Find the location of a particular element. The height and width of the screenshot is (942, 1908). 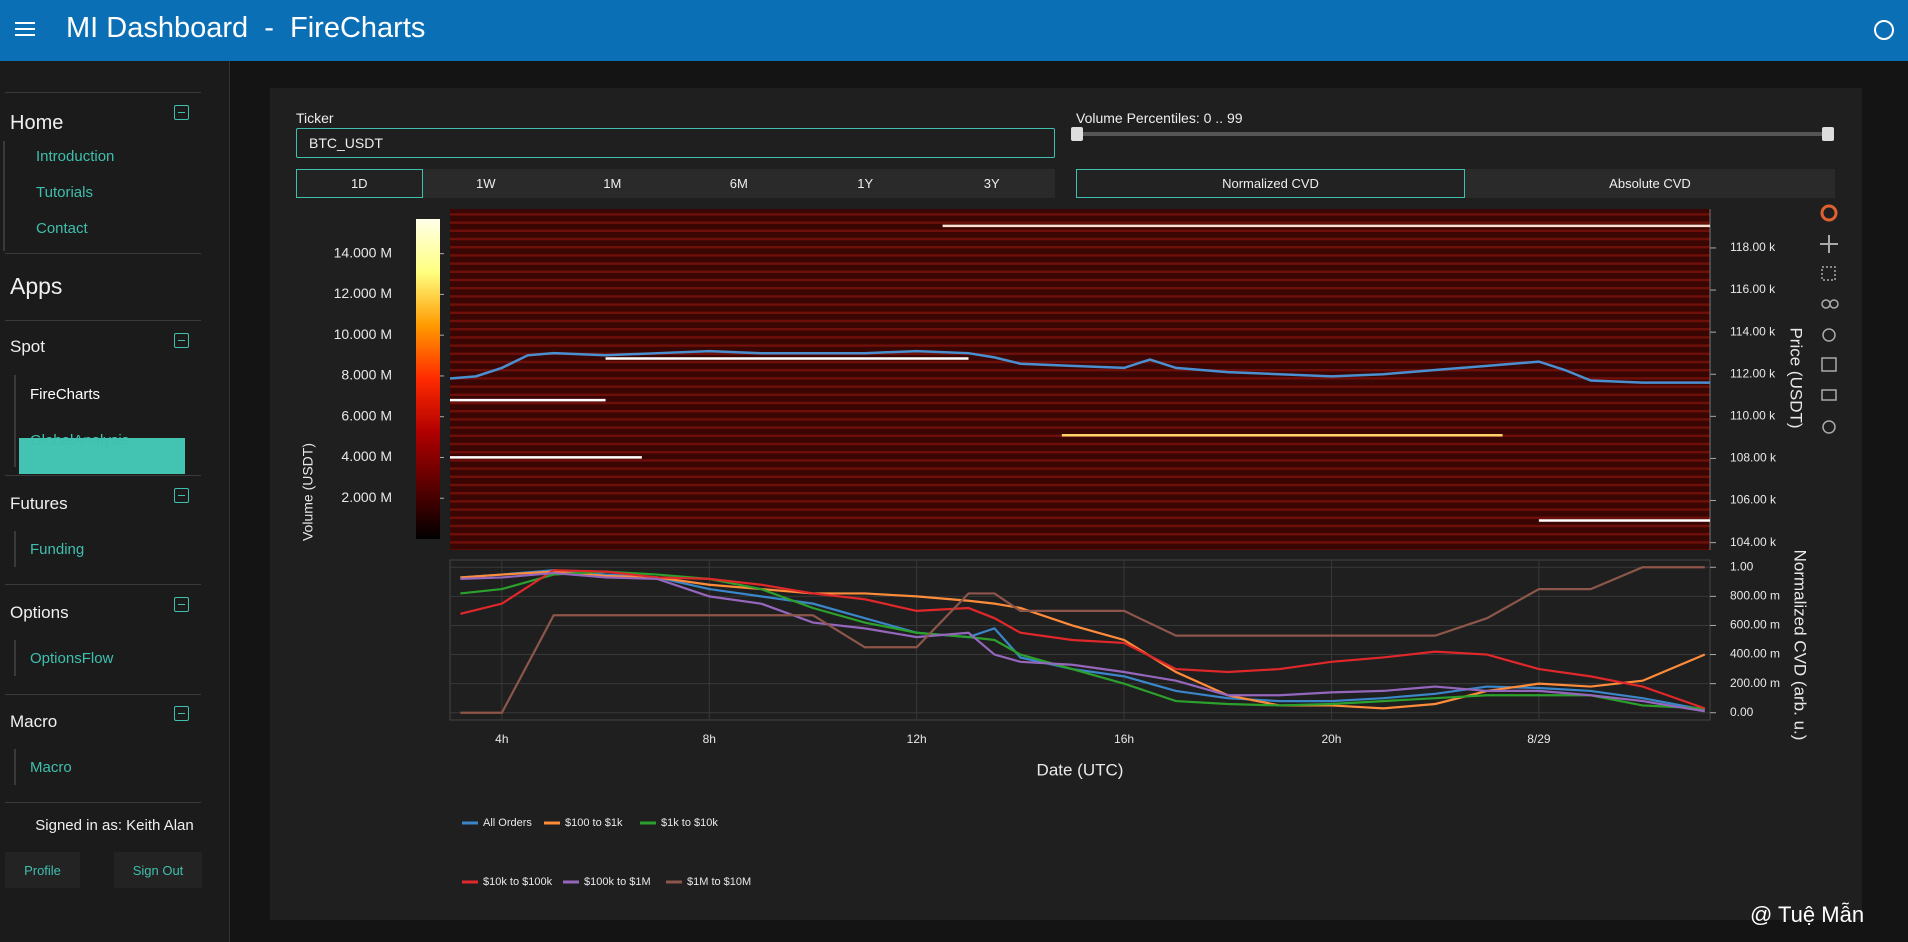

y-tick-label: 600.00 m is located at coordinates (1755, 625).